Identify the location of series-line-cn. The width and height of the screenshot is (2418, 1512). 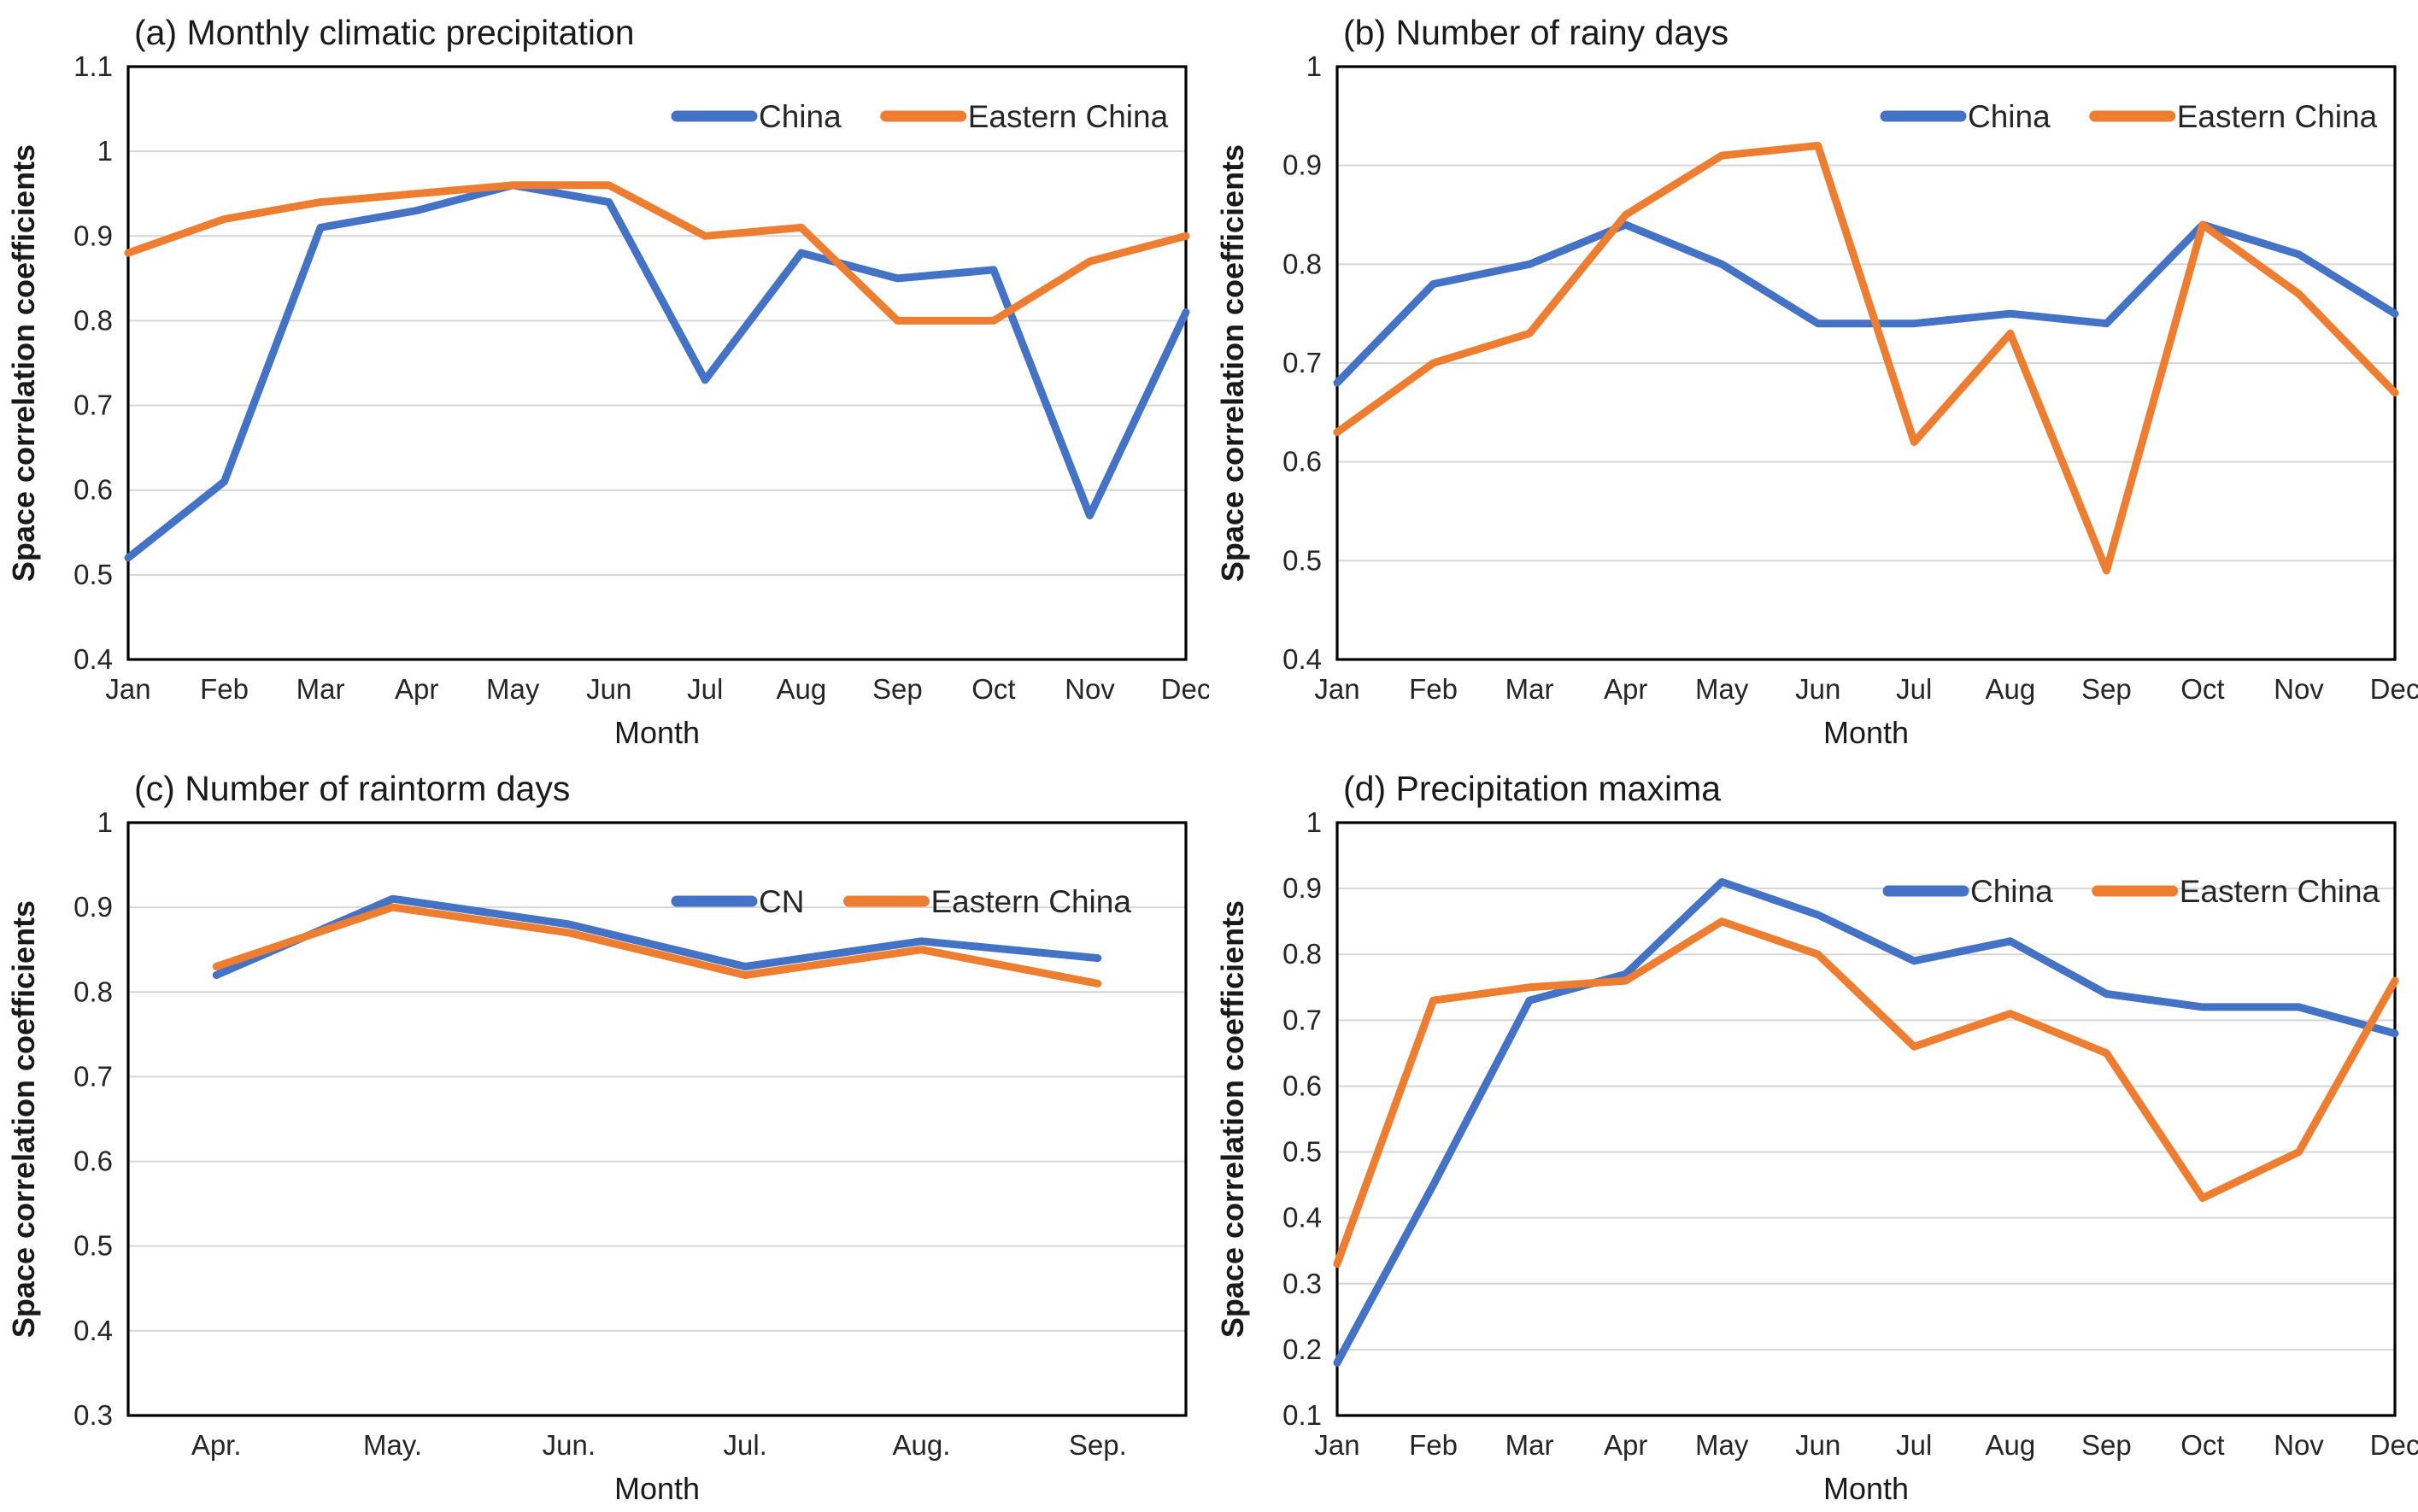
(657, 936).